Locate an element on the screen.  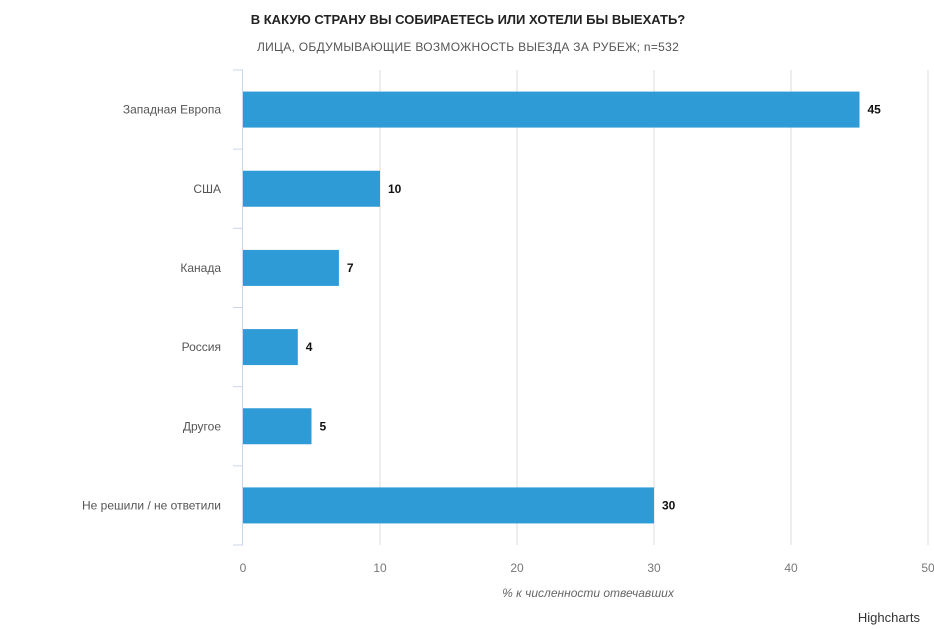
category-label: Западная Европа is located at coordinates (172, 110).